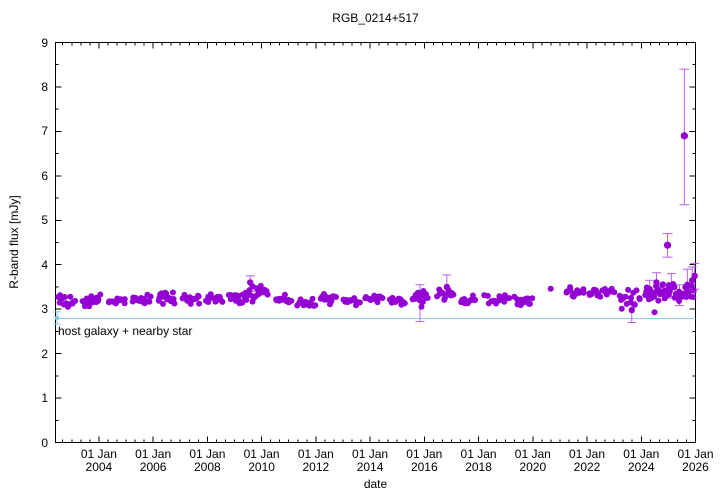  What do you see at coordinates (532, 460) in the screenshot?
I see `x-tick-label: 01 Jan 2020` at bounding box center [532, 460].